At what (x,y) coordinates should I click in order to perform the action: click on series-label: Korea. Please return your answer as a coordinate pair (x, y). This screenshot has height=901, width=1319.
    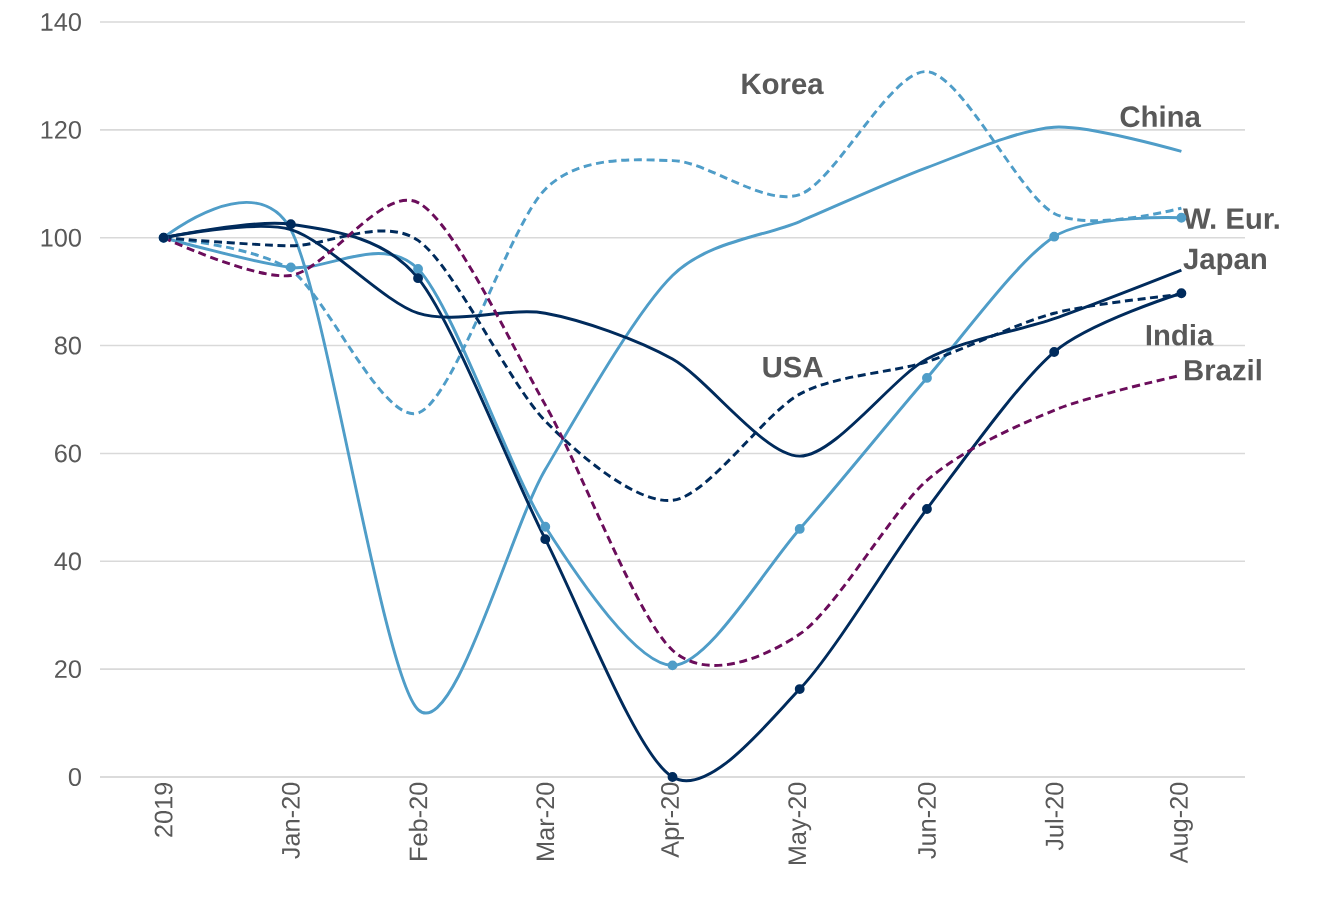
    Looking at the image, I should click on (783, 84).